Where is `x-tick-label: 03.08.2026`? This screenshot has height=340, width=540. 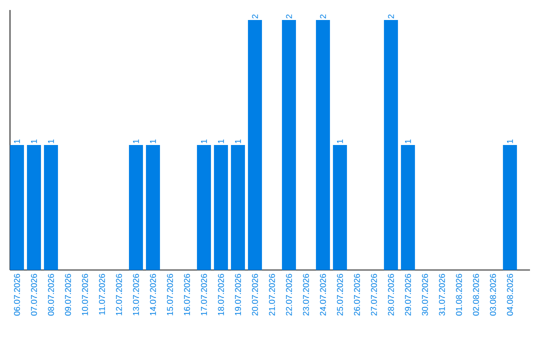 x-tick-label: 03.08.2026 is located at coordinates (493, 295).